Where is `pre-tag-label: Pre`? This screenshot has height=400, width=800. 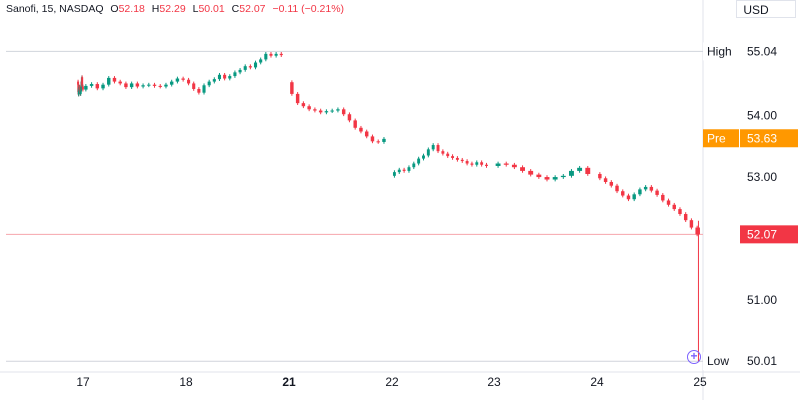
pre-tag-label: Pre is located at coordinates (716, 138).